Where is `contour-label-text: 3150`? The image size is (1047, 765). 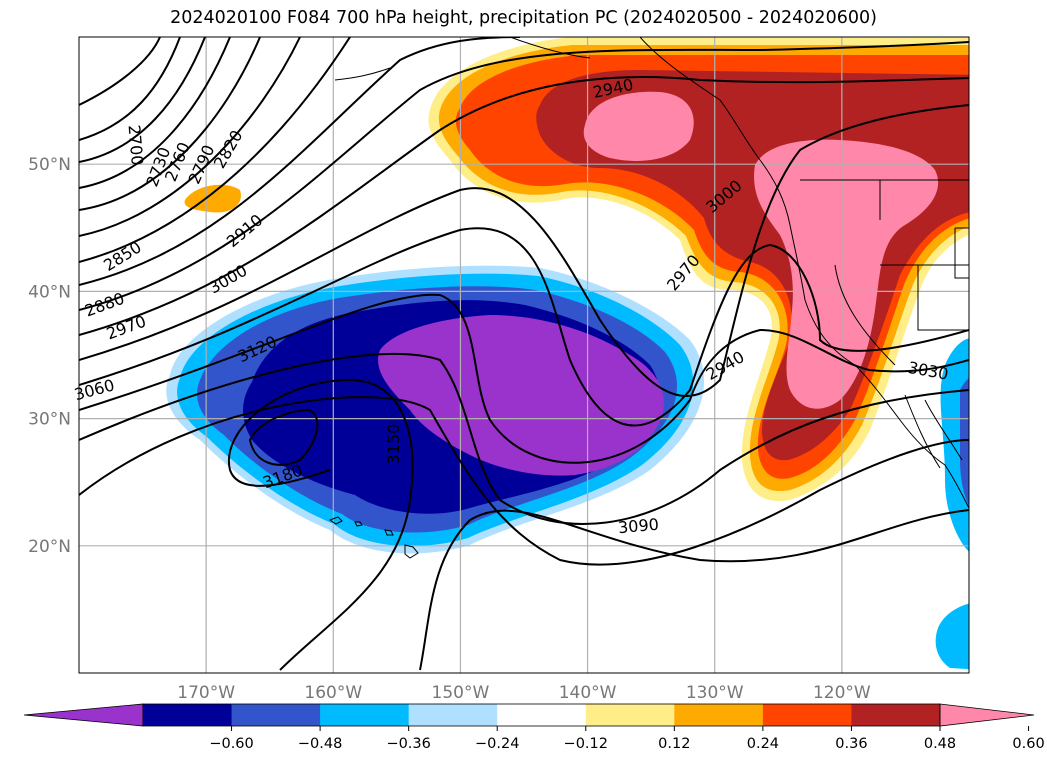 contour-label-text: 3150 is located at coordinates (393, 444).